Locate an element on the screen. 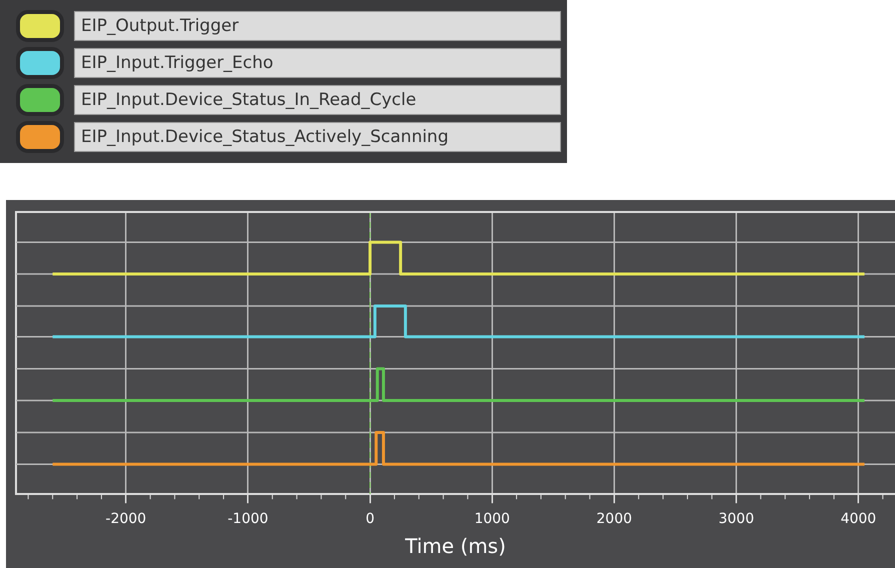  legend-label: EIP_Input.Trigger_Echo is located at coordinates (317, 63).